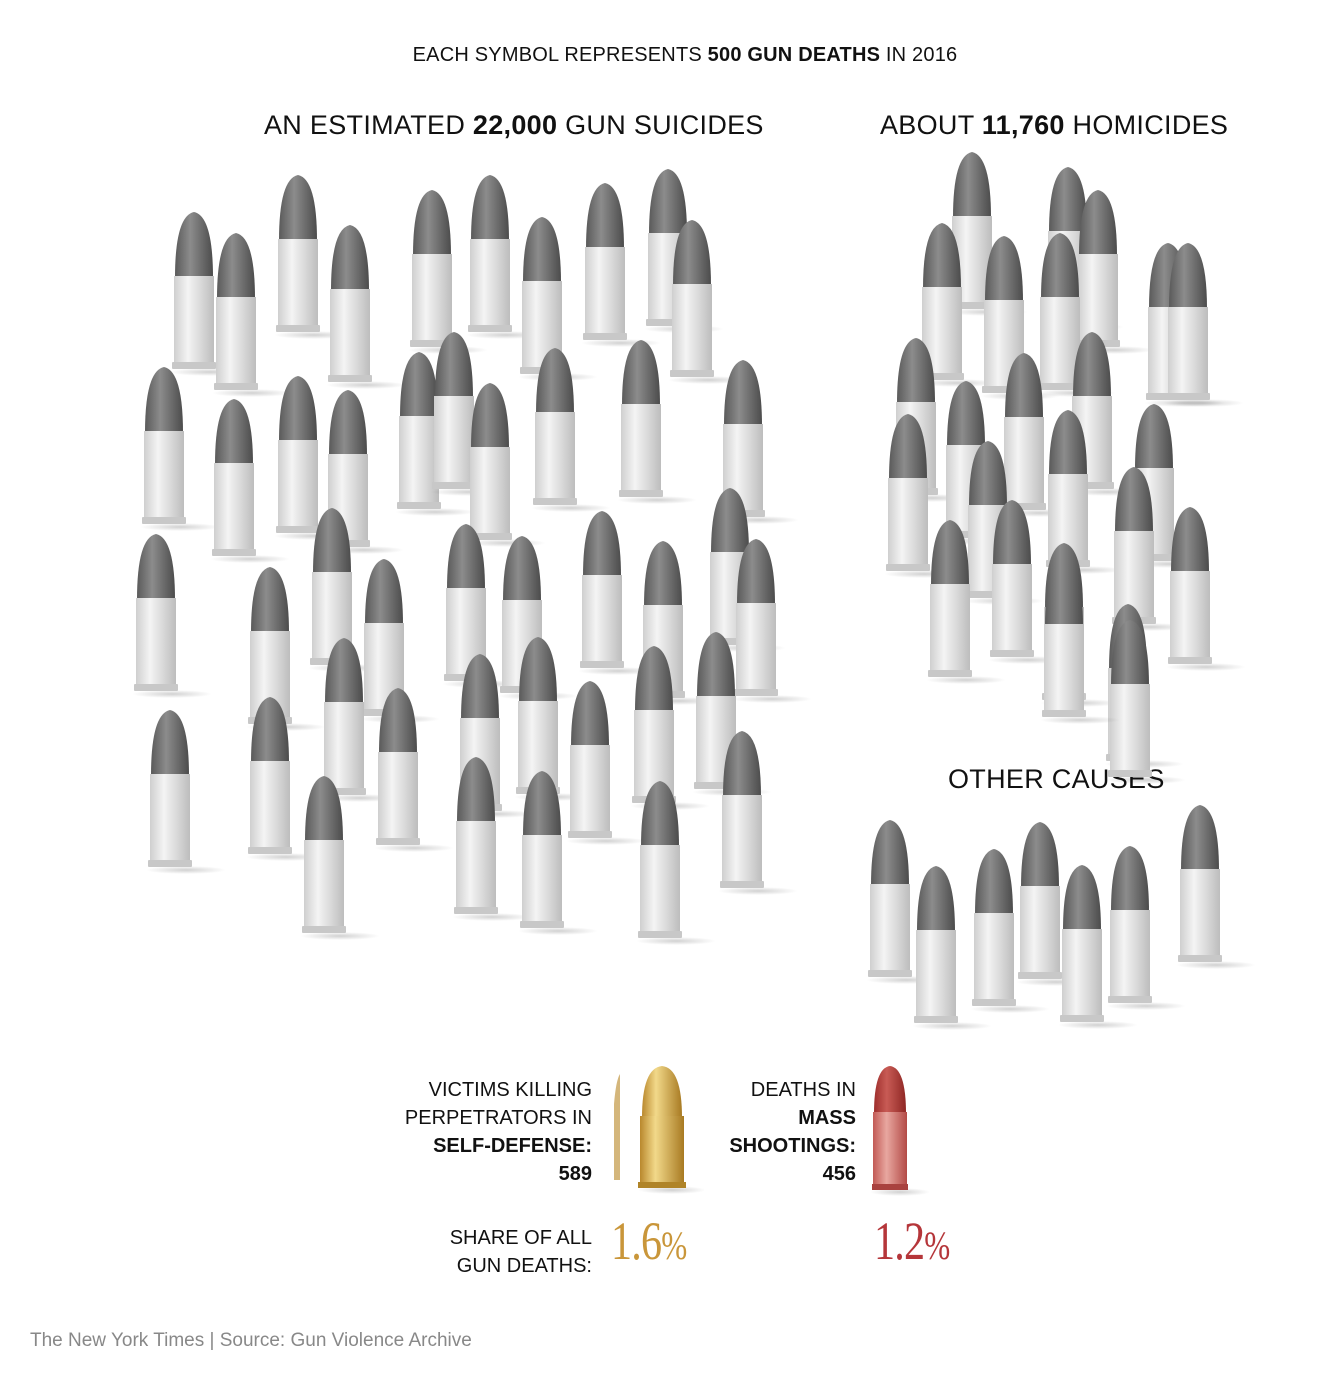 The width and height of the screenshot is (1328, 1382). What do you see at coordinates (560, 55) in the screenshot?
I see `header-prefix: EACH SYMBOL REPRESENTS` at bounding box center [560, 55].